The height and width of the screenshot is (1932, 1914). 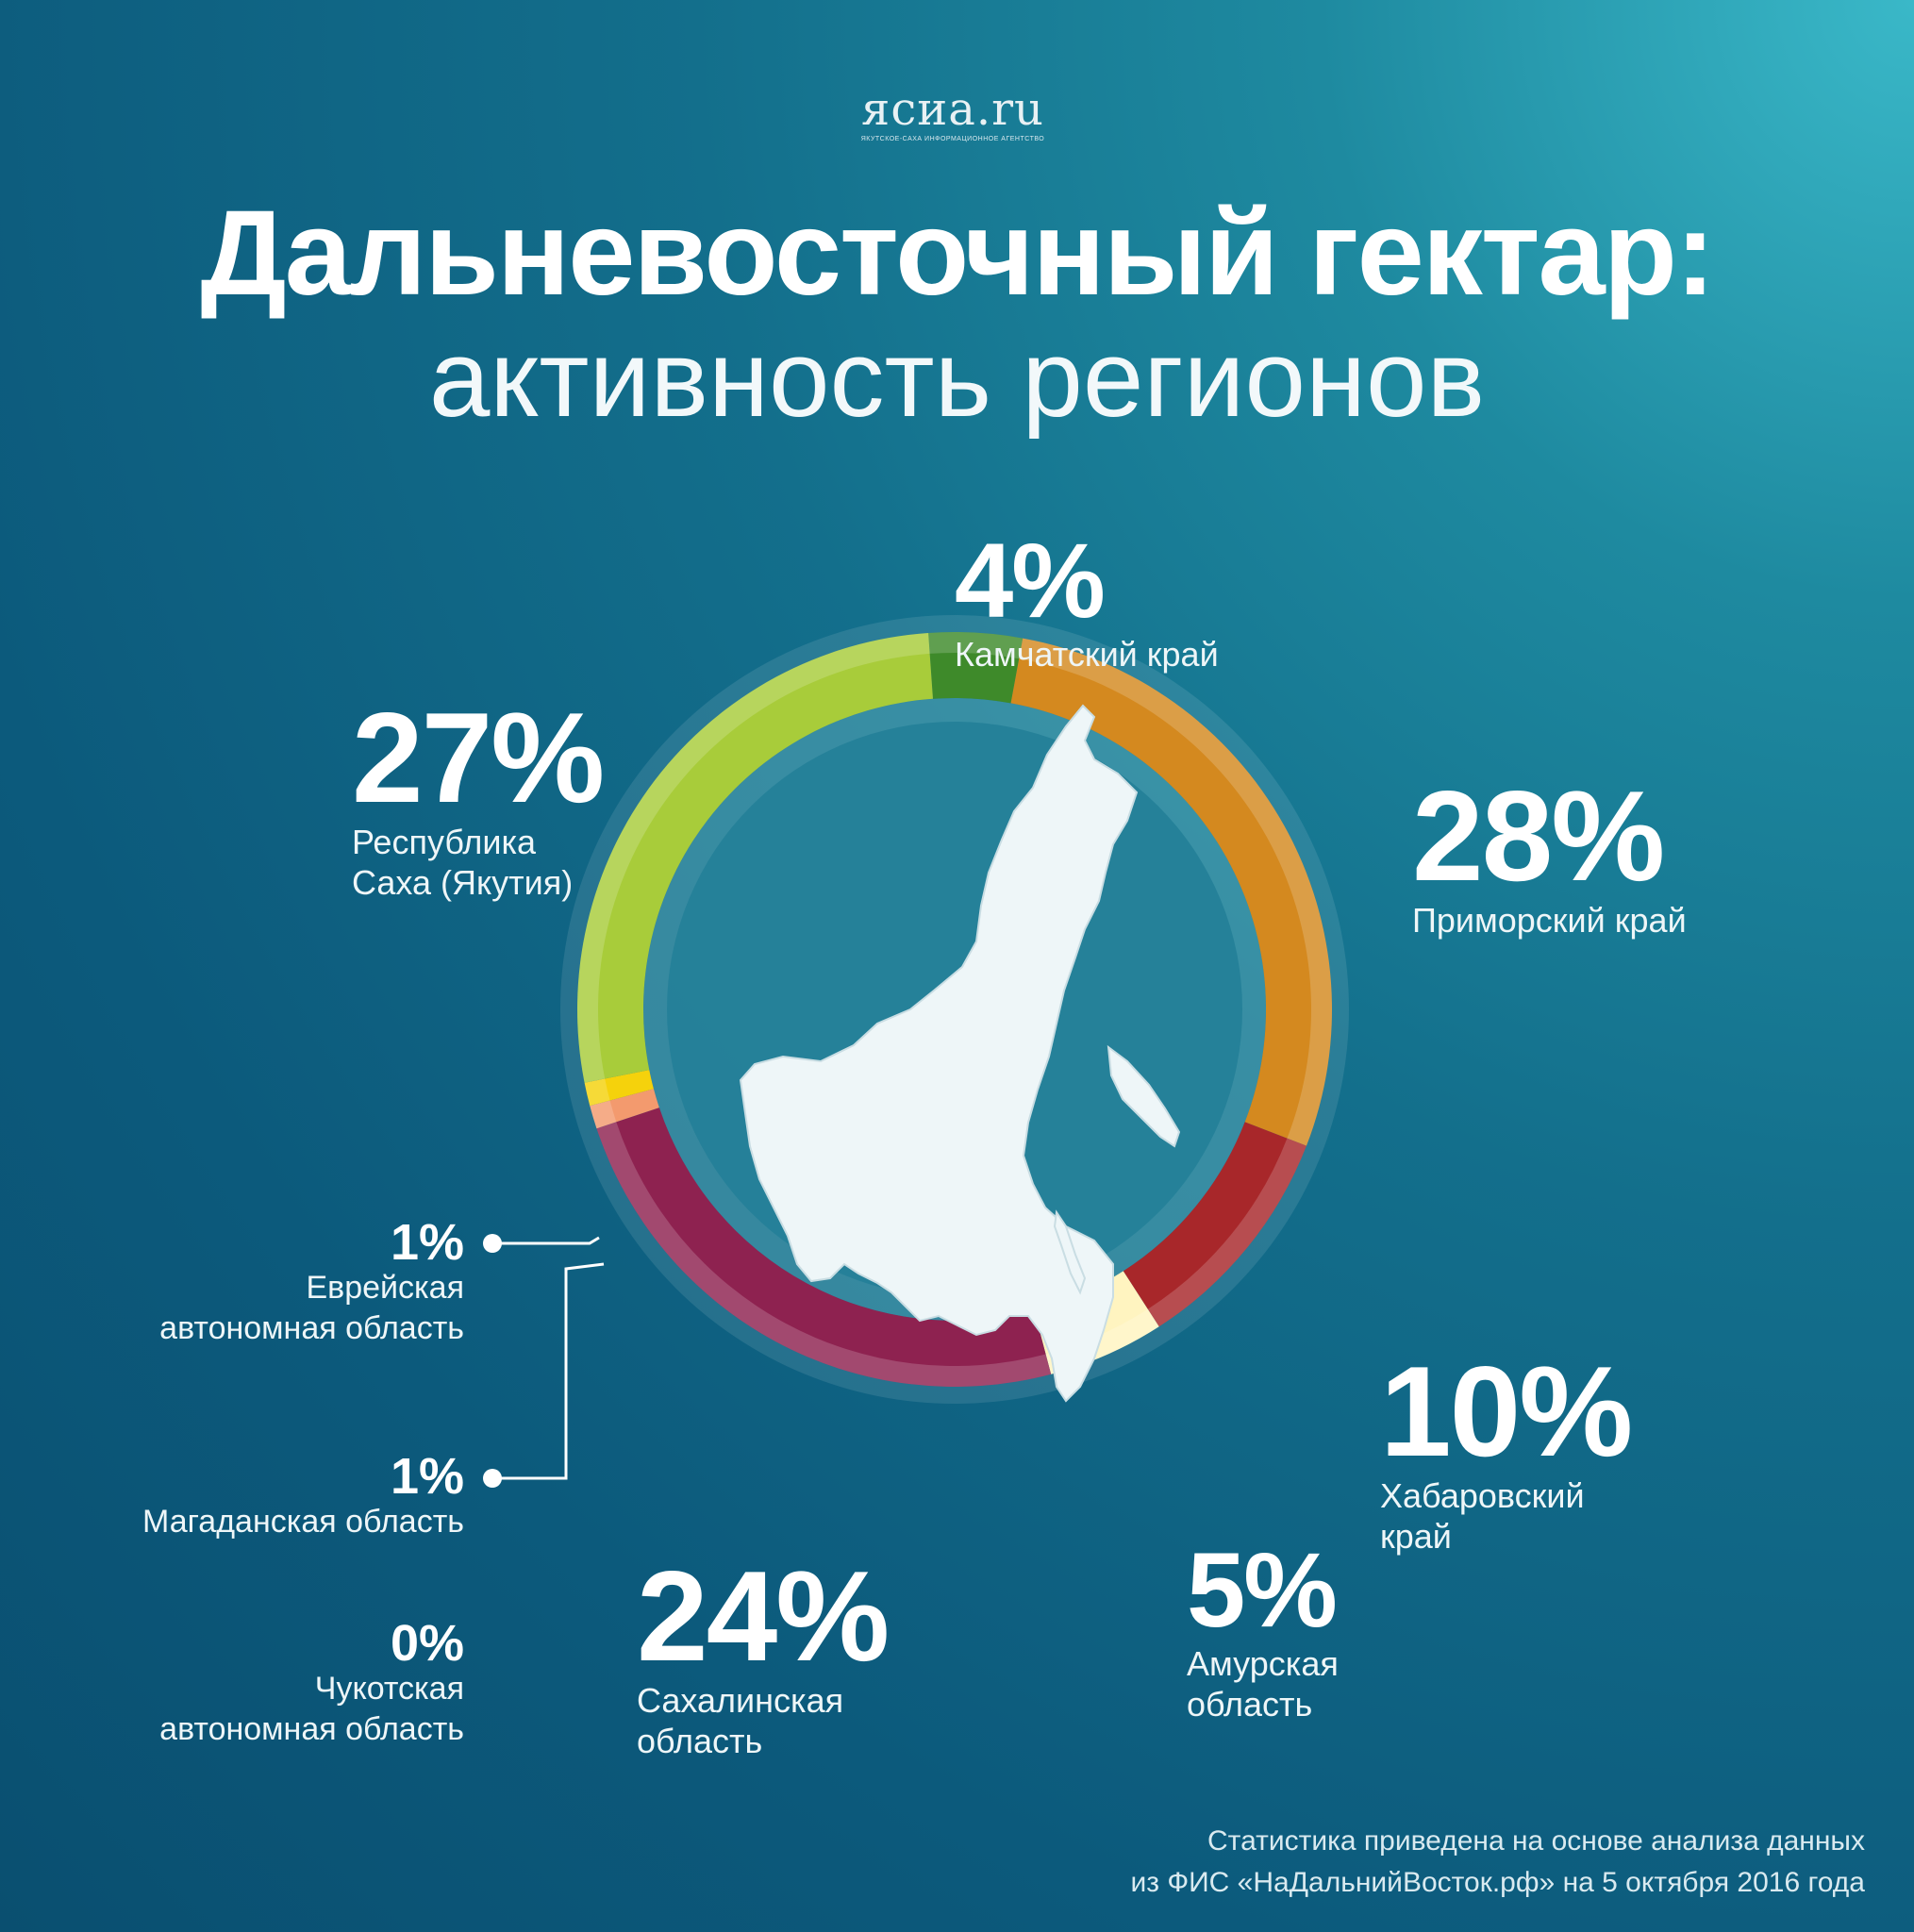 I want to click on label-sakhalin: 24% Сахалинская область, so click(x=763, y=1652).